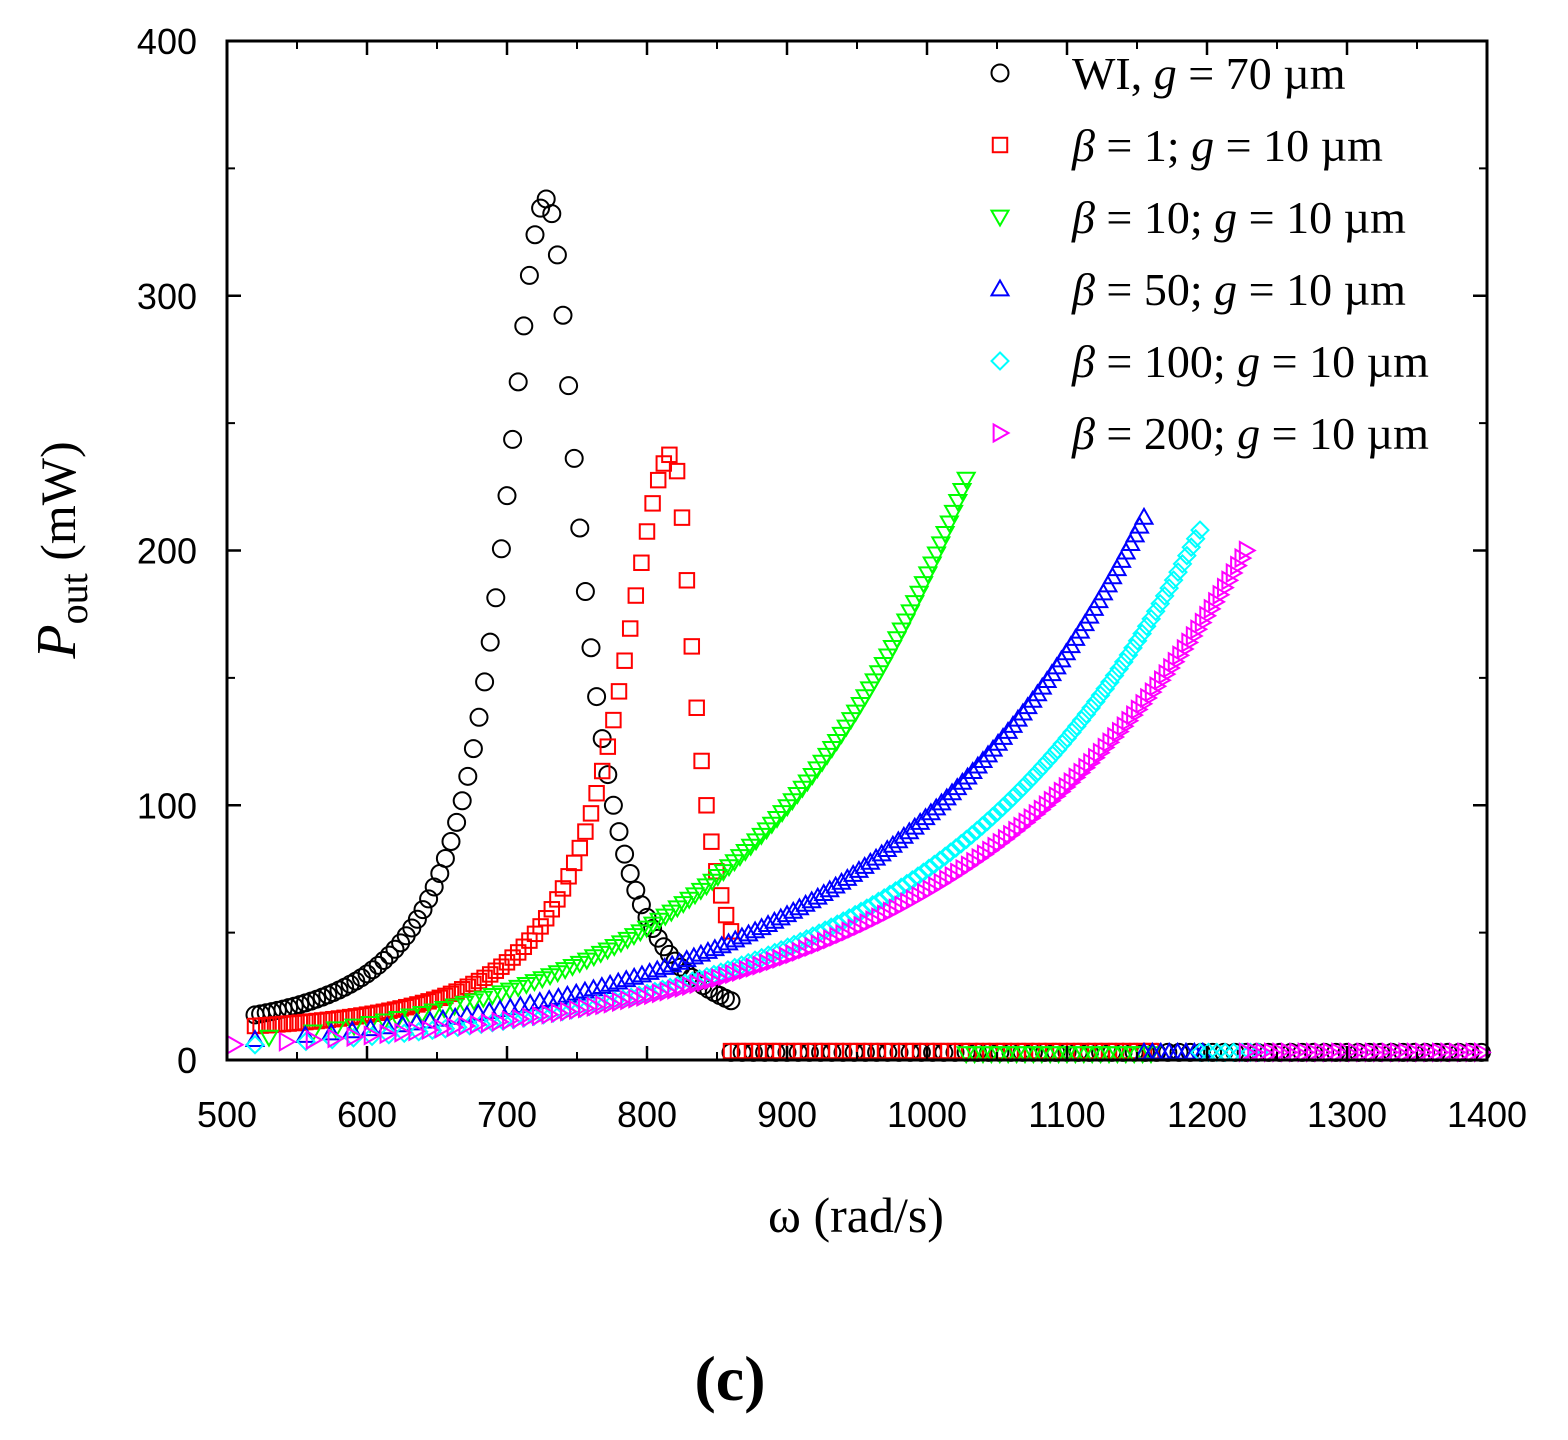 This screenshot has width=1568, height=1440. What do you see at coordinates (61, 550) in the screenshot?
I see `y-axis-title: Pout (mW)` at bounding box center [61, 550].